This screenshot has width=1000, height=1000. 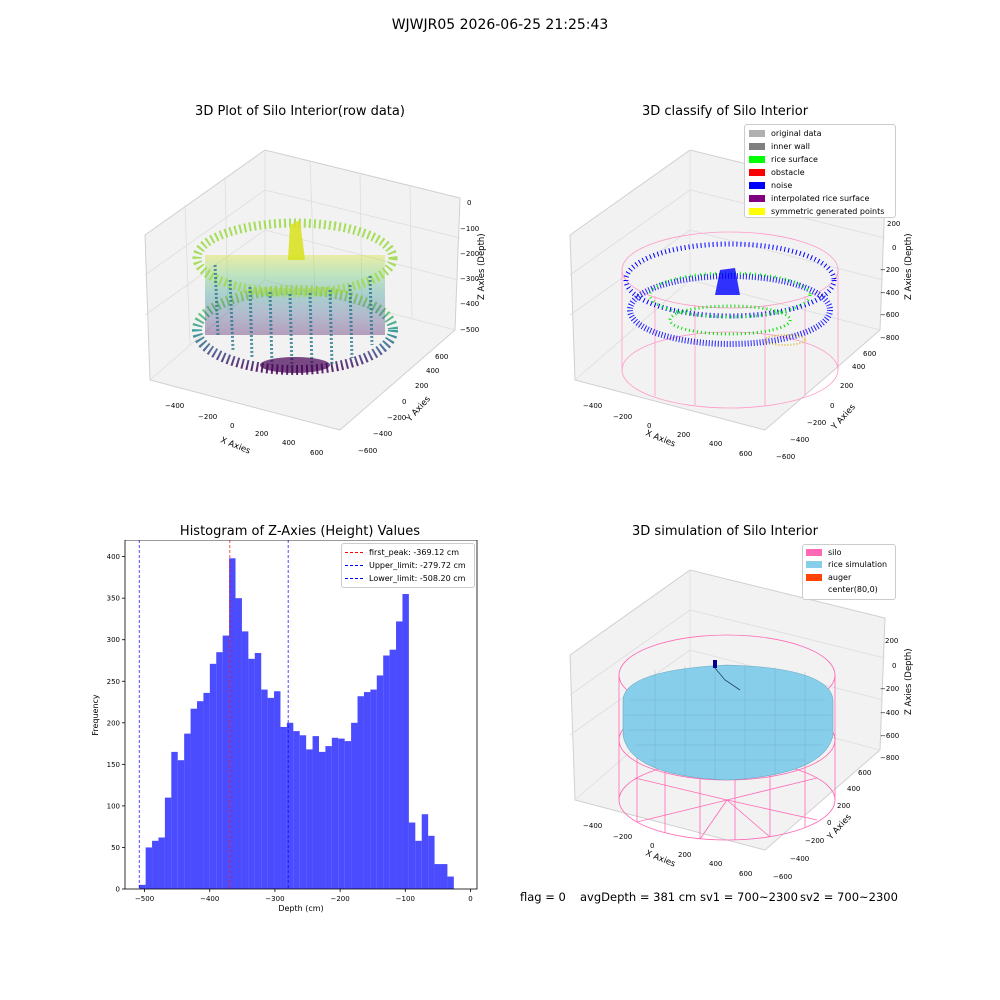 I want to click on legend-entry: Lower_limit: -508.20 cm, so click(x=405, y=578).